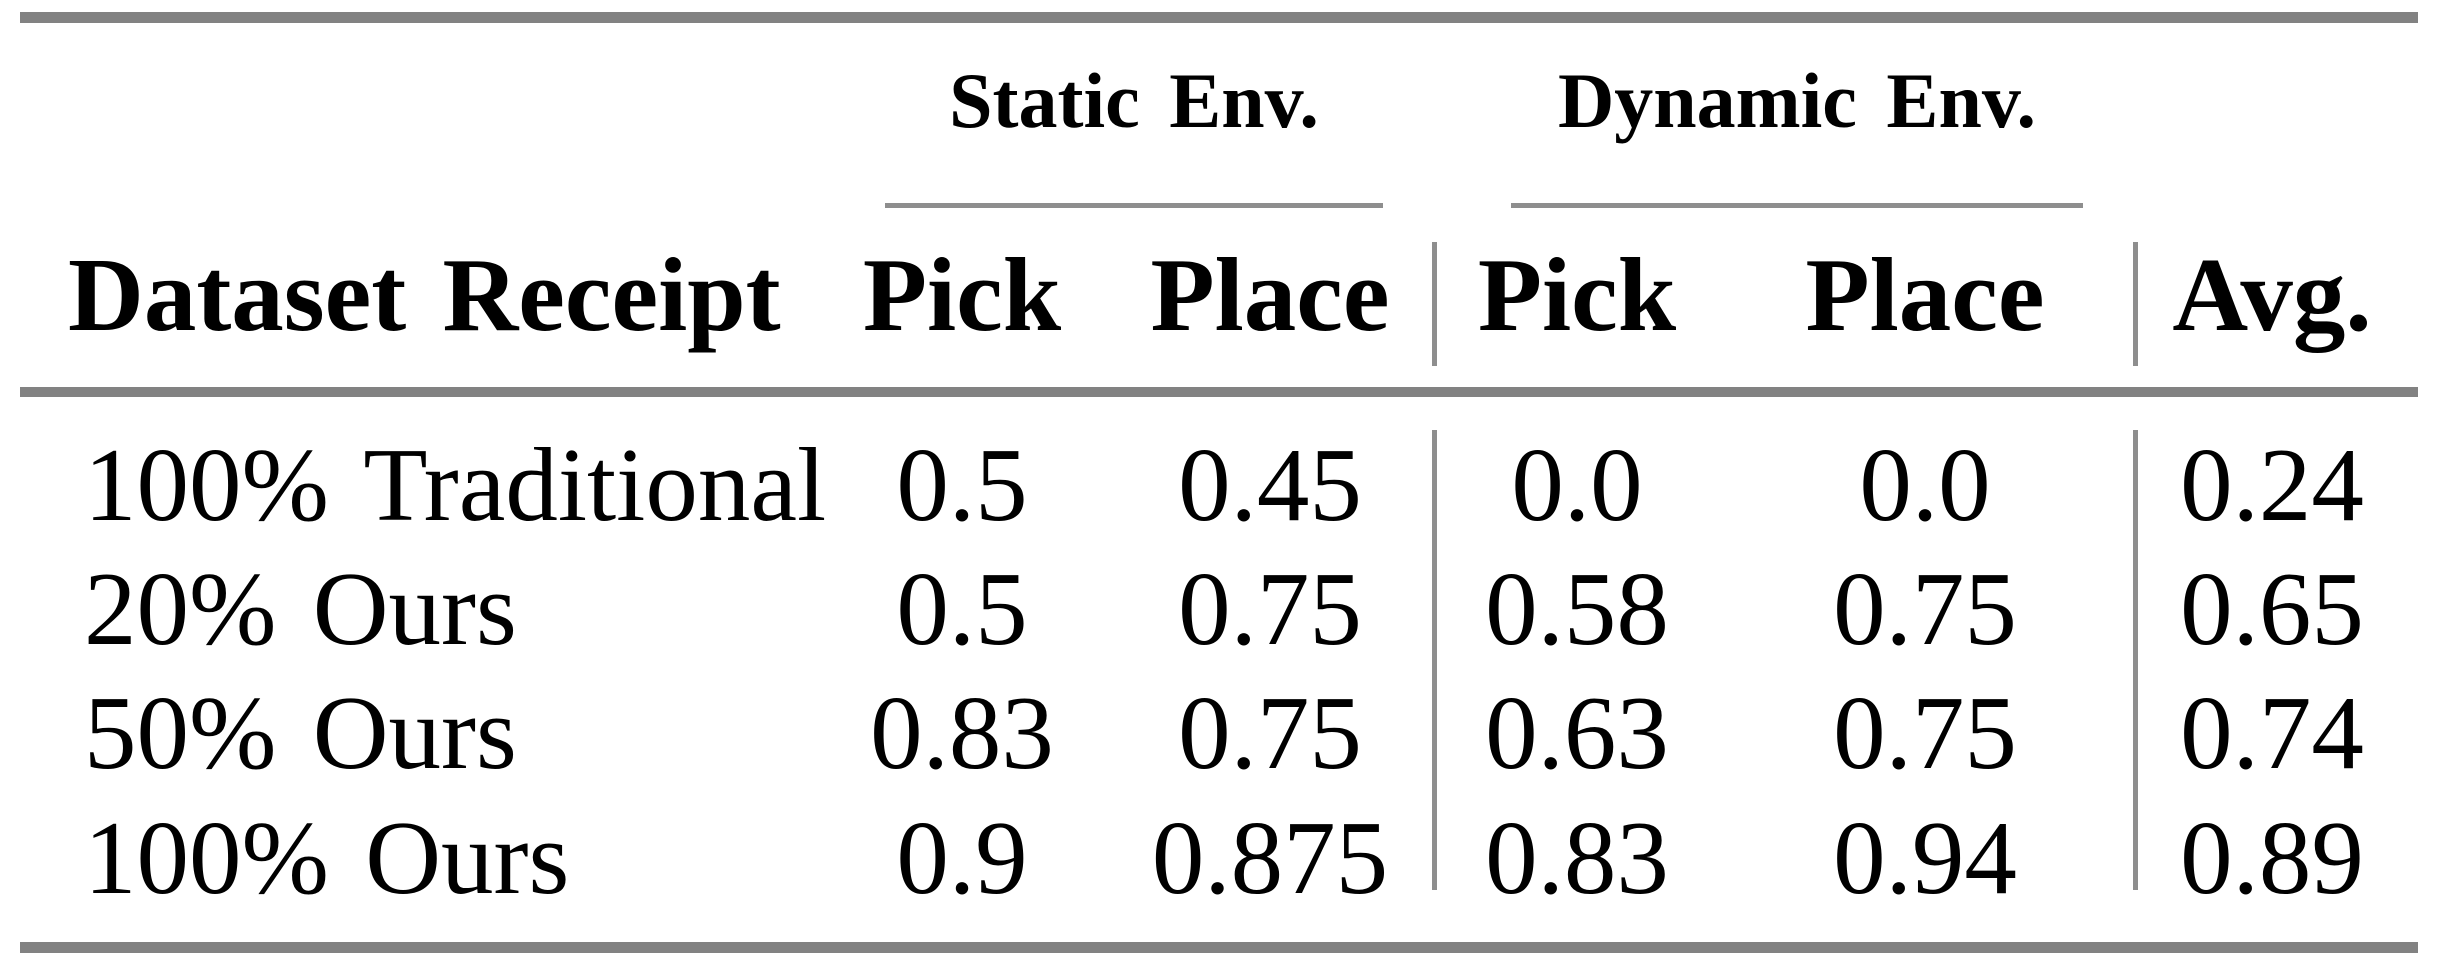  I want to click on header-dynamic-pick: Pick, so click(1577, 294).